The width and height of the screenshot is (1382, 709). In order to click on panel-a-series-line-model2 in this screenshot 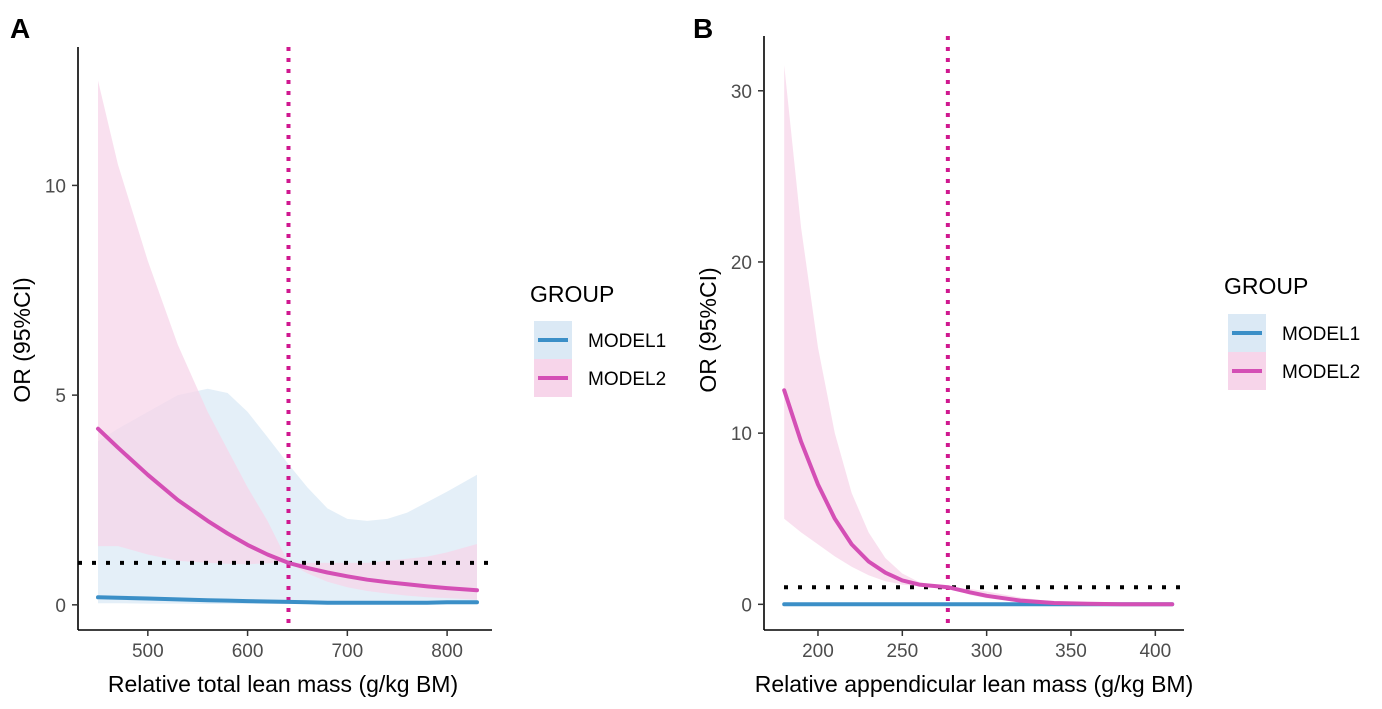, I will do `click(287, 509)`.